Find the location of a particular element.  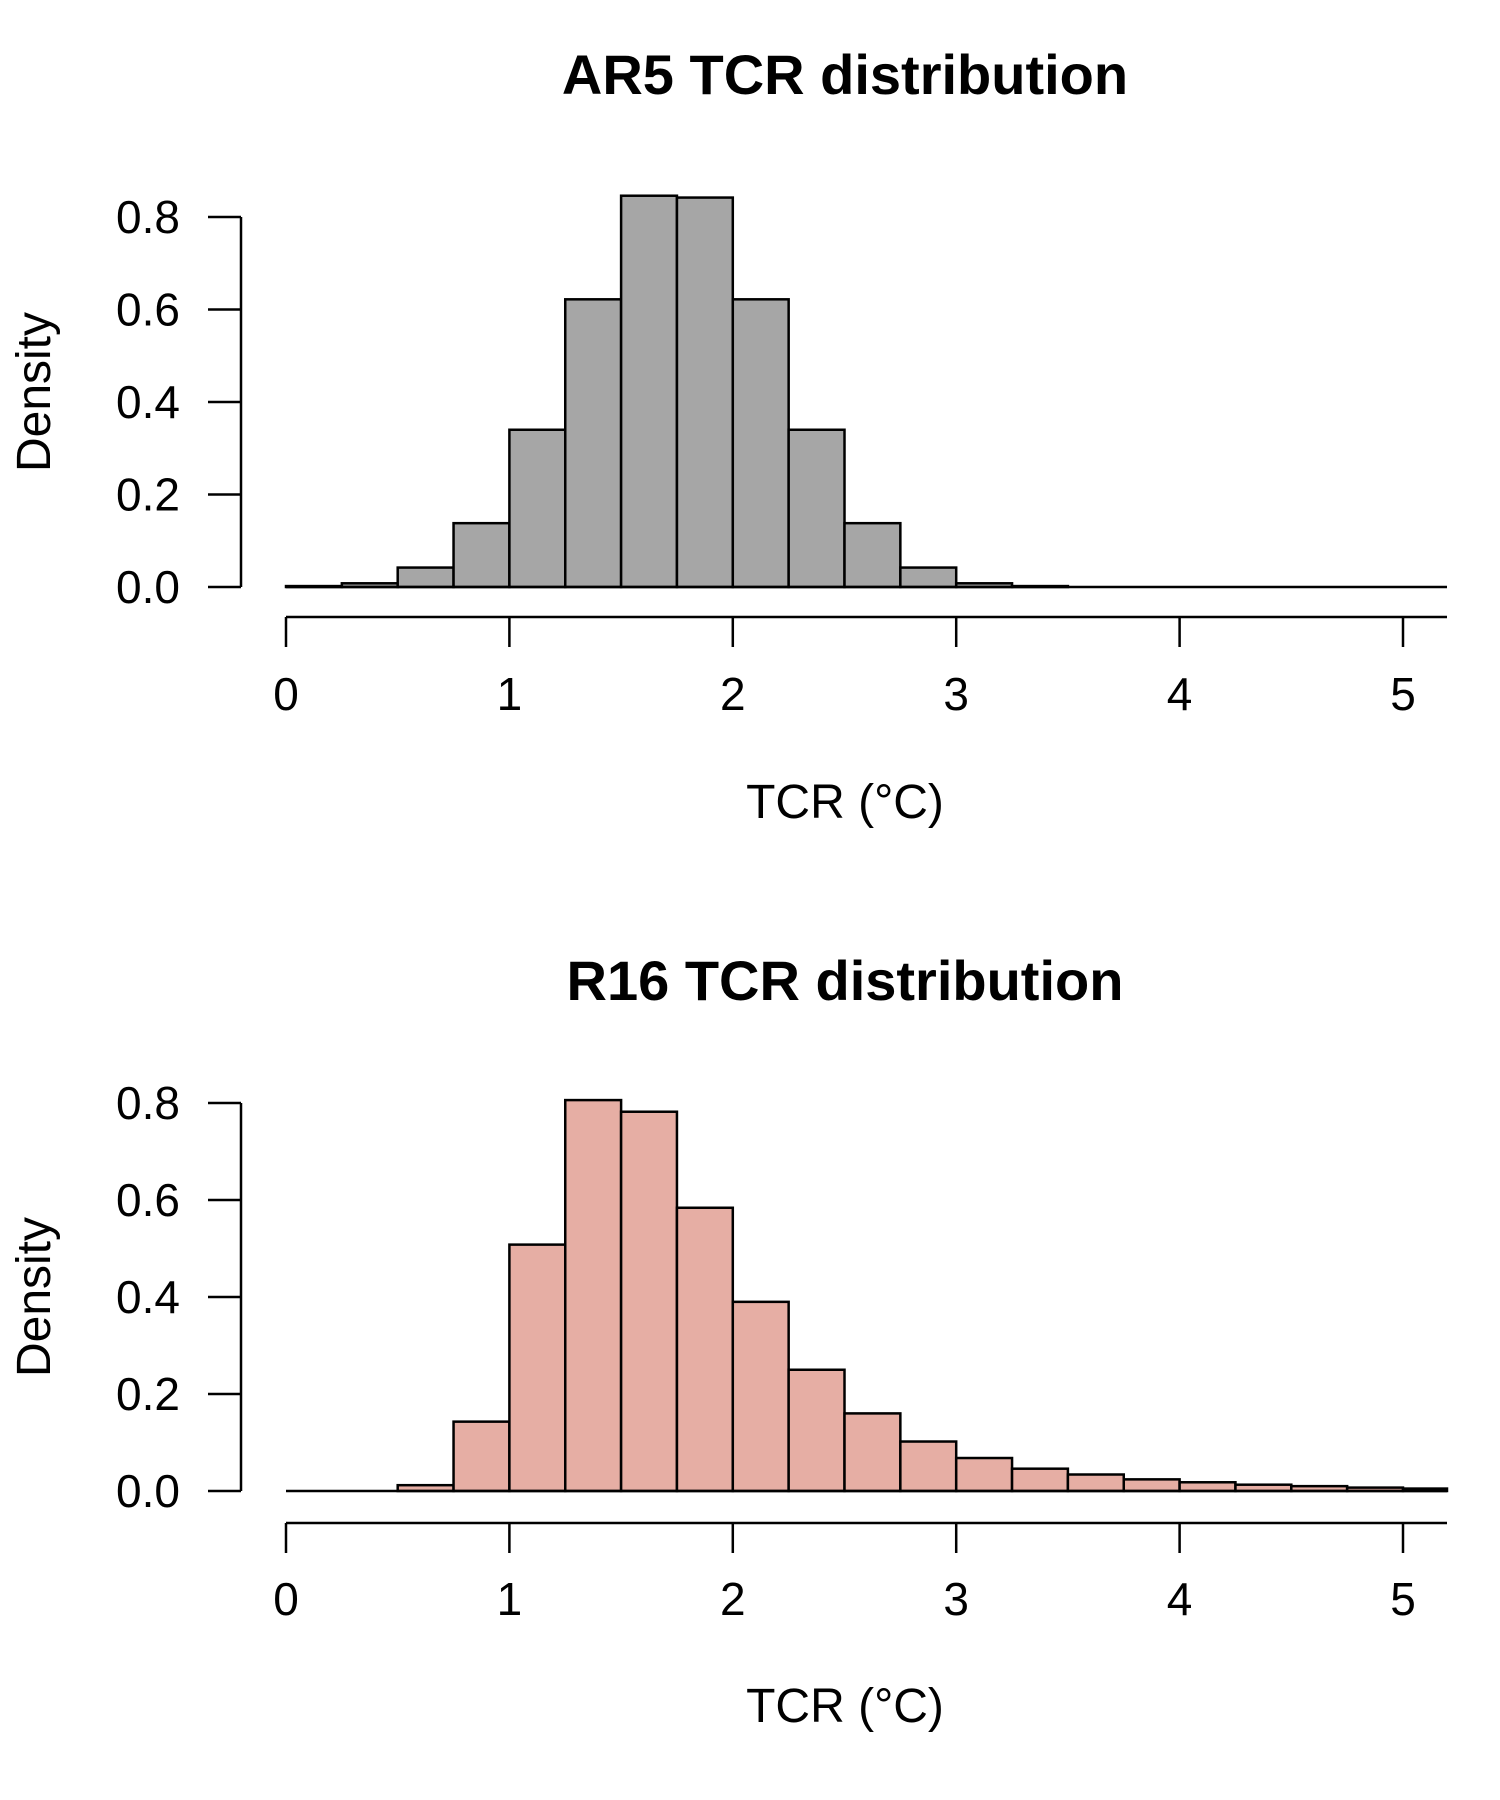

chart0-y-tick-label-0: 0.0 is located at coordinates (148, 587).